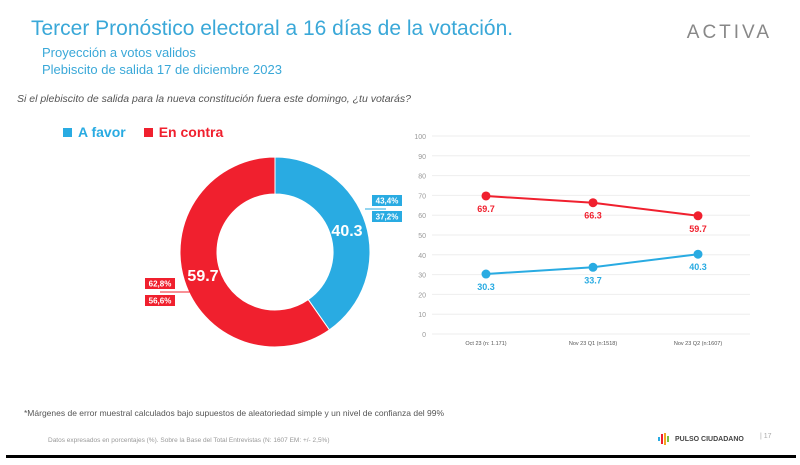  What do you see at coordinates (202, 276) in the screenshot?
I see `slice-label: 59.7` at bounding box center [202, 276].